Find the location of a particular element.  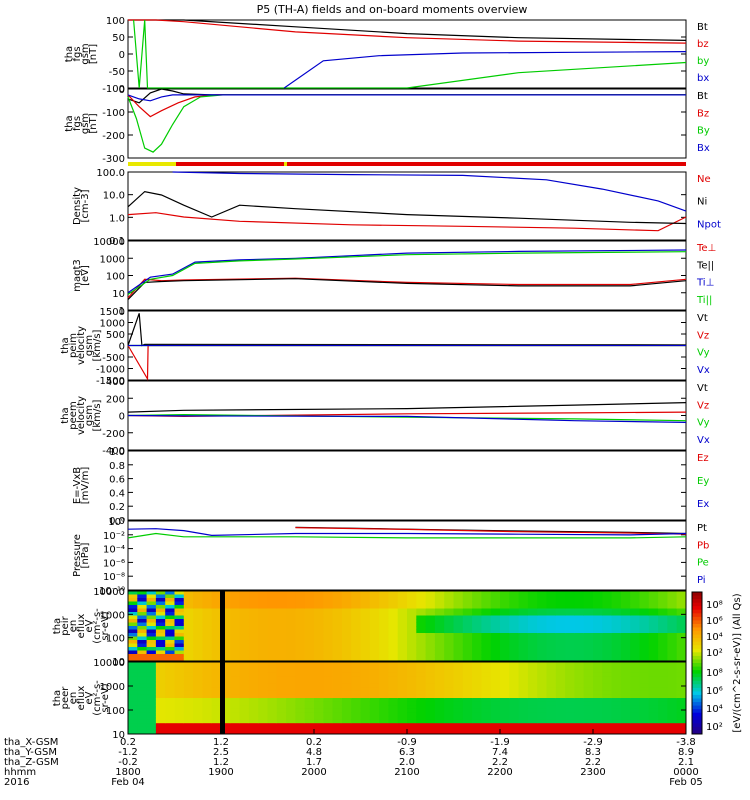

colorbar-cell is located at coordinates (697, 704).